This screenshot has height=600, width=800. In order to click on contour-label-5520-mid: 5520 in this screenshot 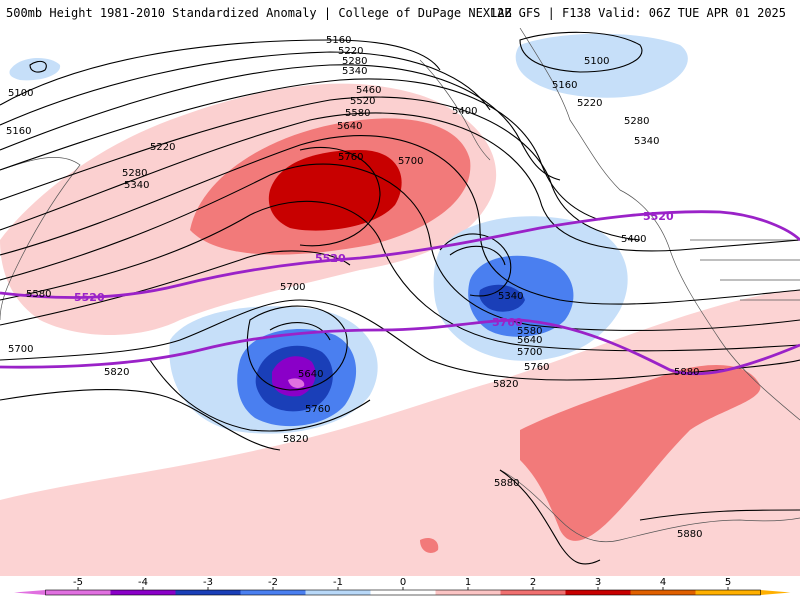, I will do `click(362, 101)`.